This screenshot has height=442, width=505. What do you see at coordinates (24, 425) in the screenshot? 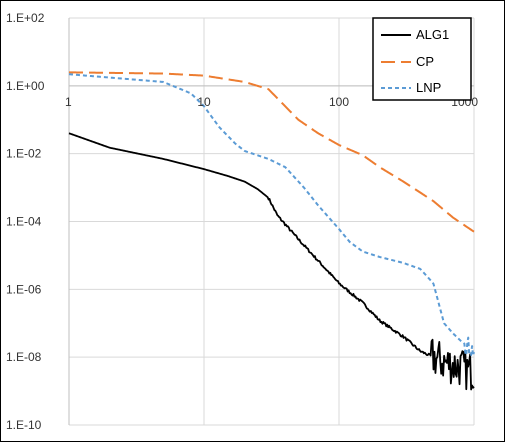
I see `y-tick-label: 1.E-10` at bounding box center [24, 425].